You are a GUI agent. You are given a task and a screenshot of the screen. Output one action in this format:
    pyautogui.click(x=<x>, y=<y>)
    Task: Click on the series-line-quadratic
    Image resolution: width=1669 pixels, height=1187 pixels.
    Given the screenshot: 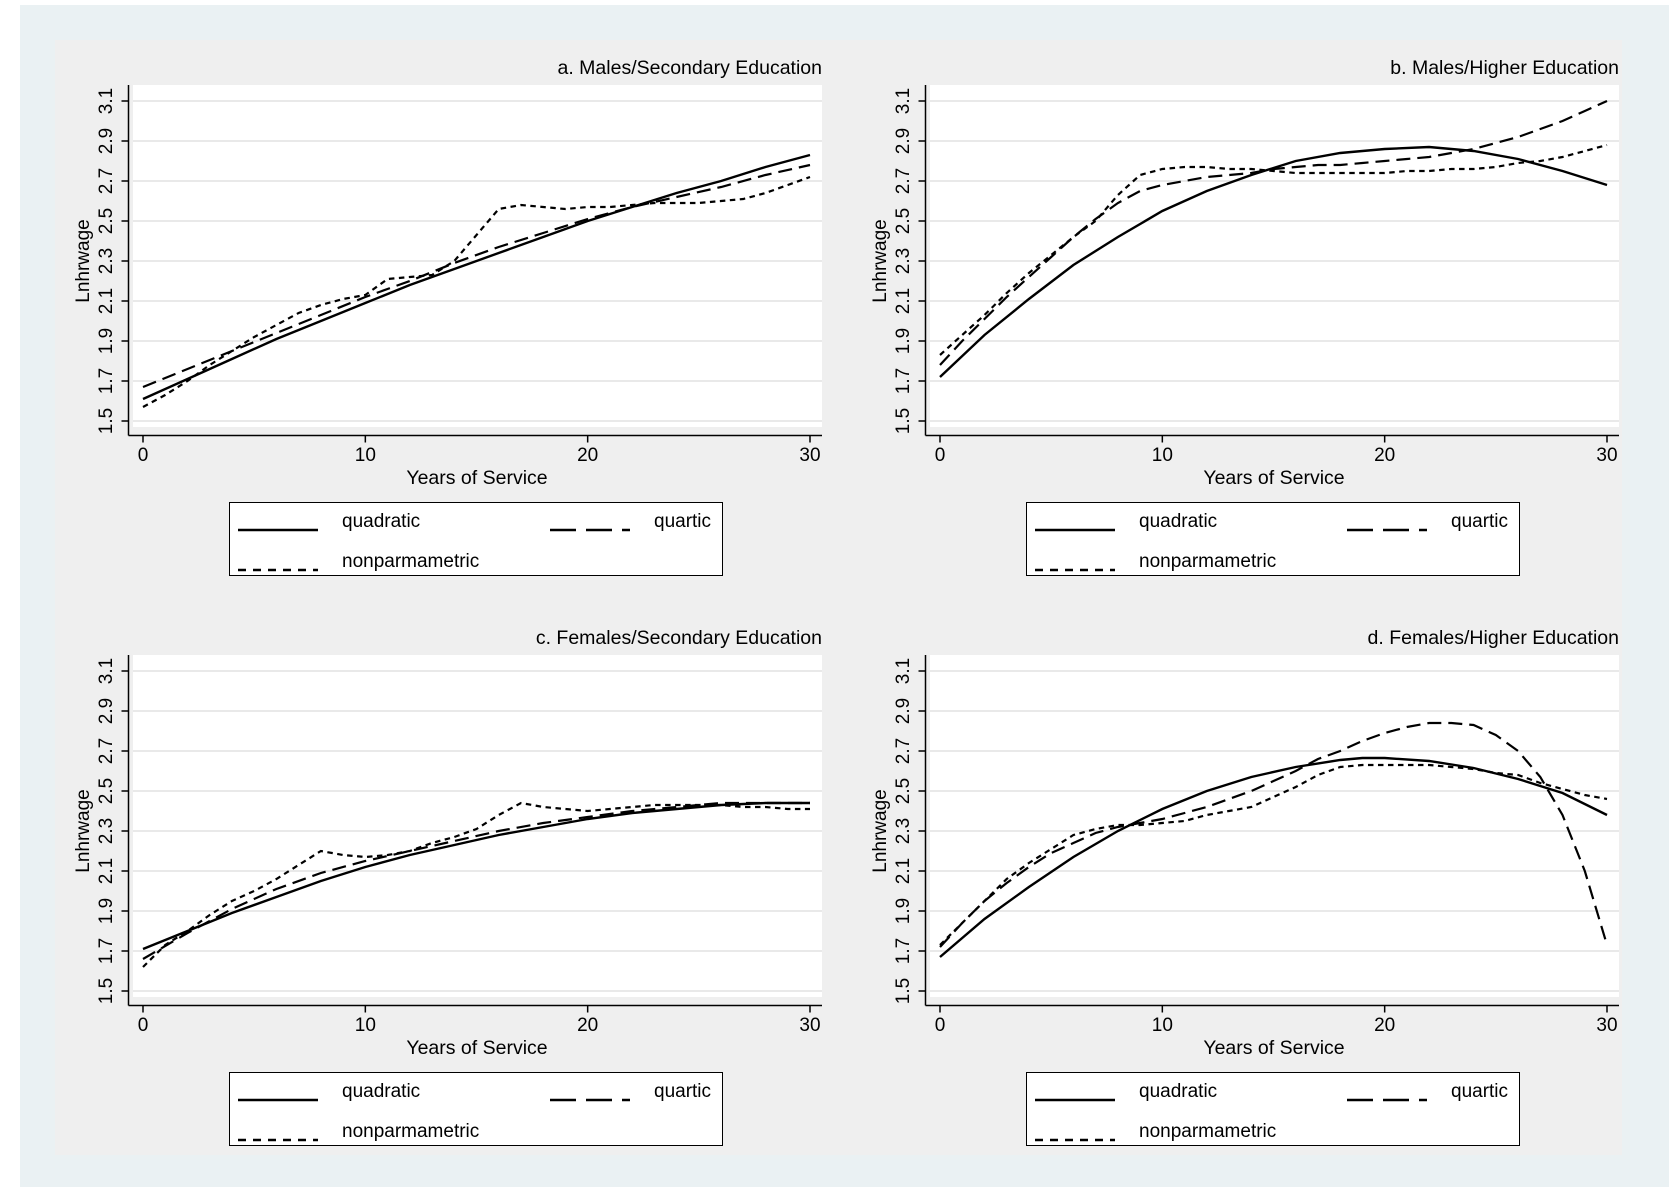 What is the action you would take?
    pyautogui.click(x=476, y=277)
    